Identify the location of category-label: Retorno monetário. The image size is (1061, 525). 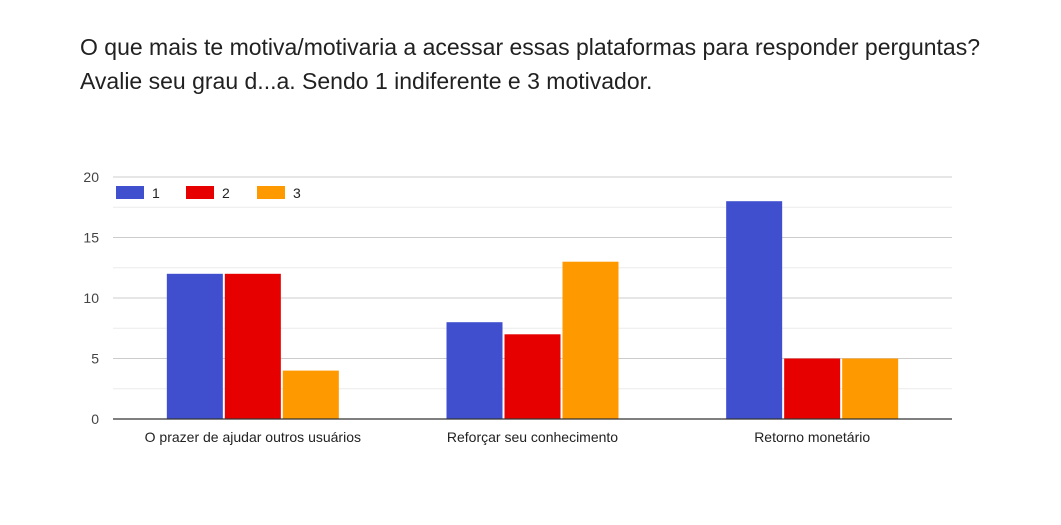
(812, 437).